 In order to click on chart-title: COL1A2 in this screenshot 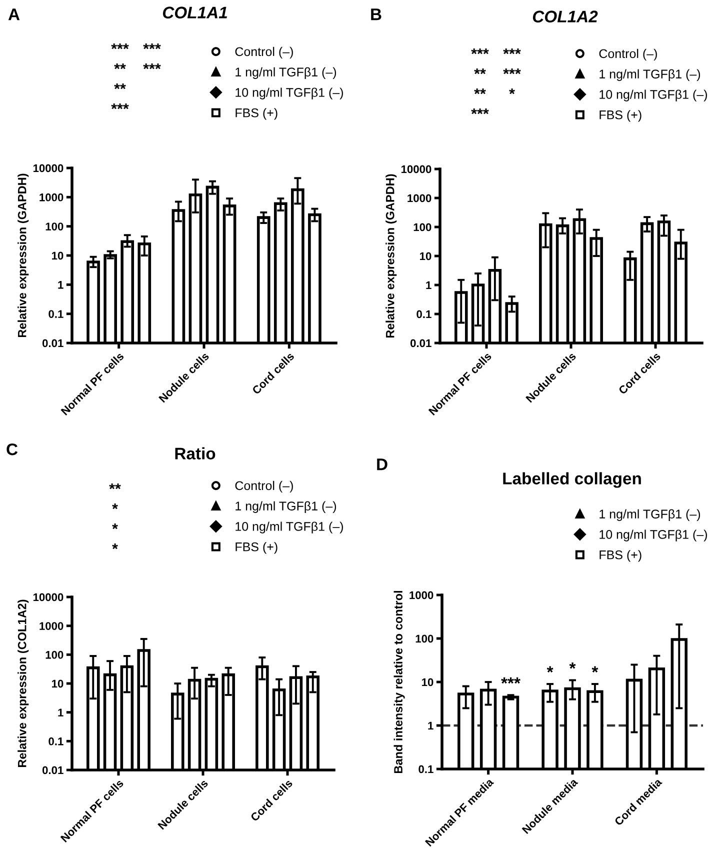, I will do `click(565, 16)`.